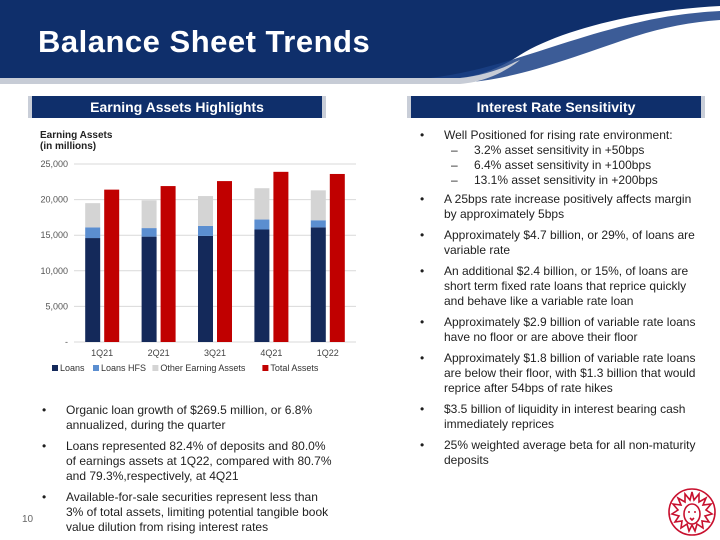 Image resolution: width=720 pixels, height=540 pixels. I want to click on x-tick-label: 1Q21, so click(102, 353).